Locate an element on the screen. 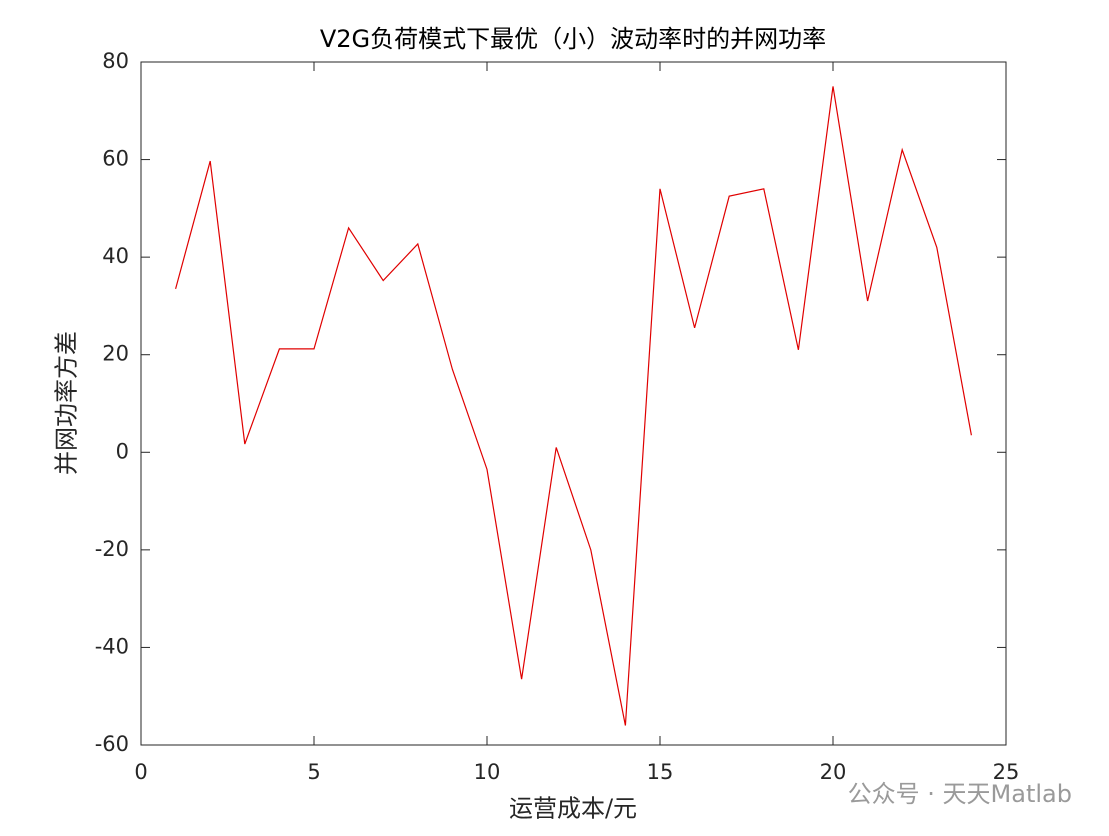 The image size is (1109, 836). y-tick-label: 40 is located at coordinates (115, 256).